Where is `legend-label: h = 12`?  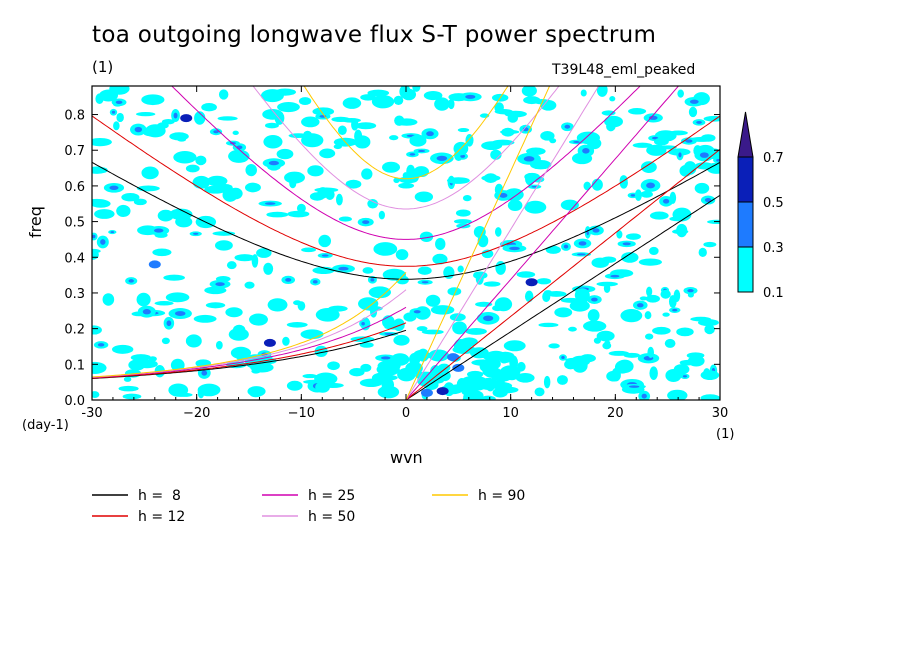
legend-label: h = 12 is located at coordinates (161, 517).